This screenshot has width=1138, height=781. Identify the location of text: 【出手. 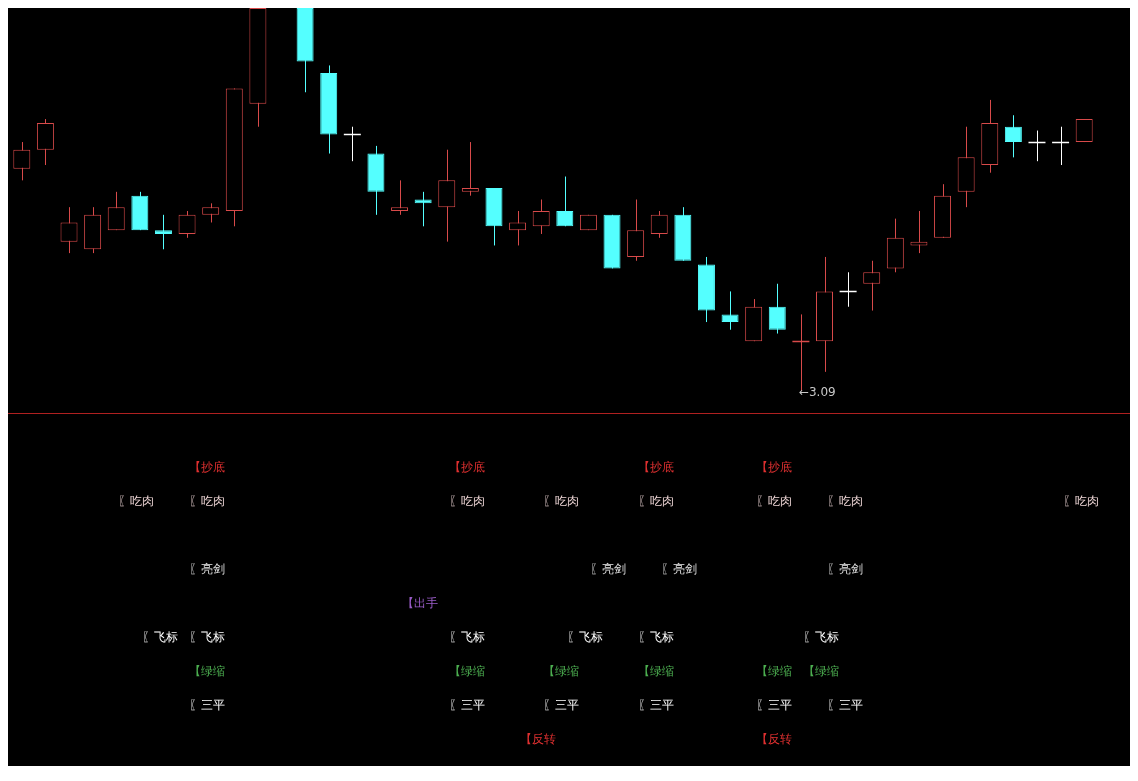
(419, 603).